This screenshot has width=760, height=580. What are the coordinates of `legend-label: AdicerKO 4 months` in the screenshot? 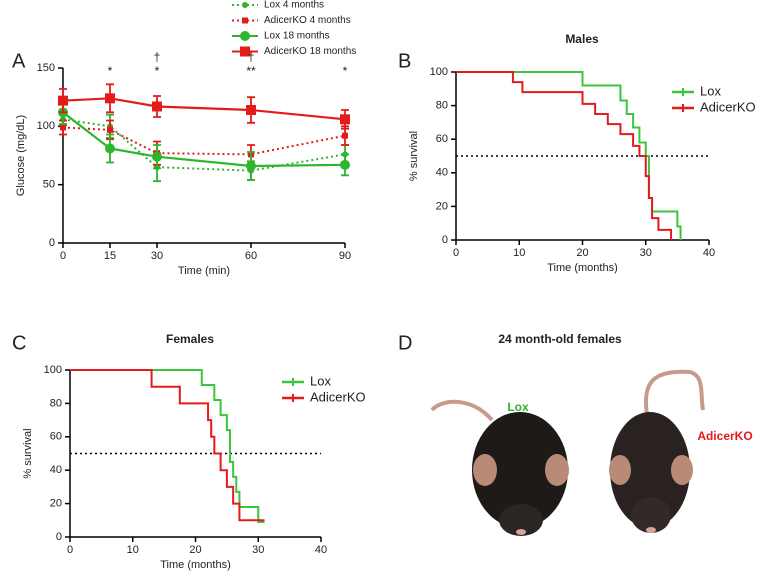 It's located at (307, 20).